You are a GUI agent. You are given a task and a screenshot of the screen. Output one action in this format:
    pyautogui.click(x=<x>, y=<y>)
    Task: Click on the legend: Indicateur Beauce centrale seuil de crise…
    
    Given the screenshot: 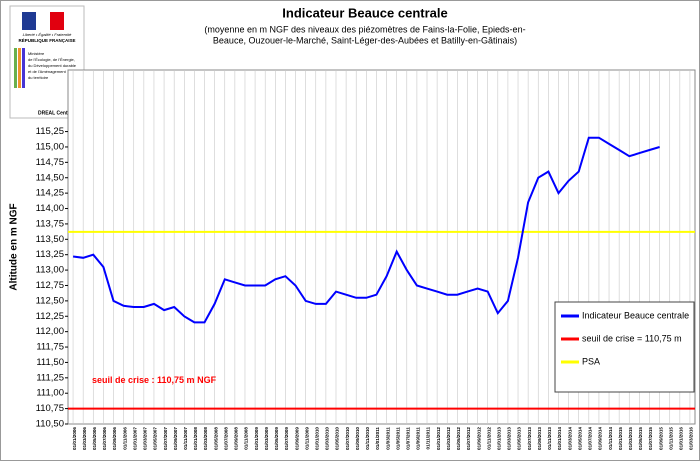 What is the action you would take?
    pyautogui.click(x=624, y=347)
    